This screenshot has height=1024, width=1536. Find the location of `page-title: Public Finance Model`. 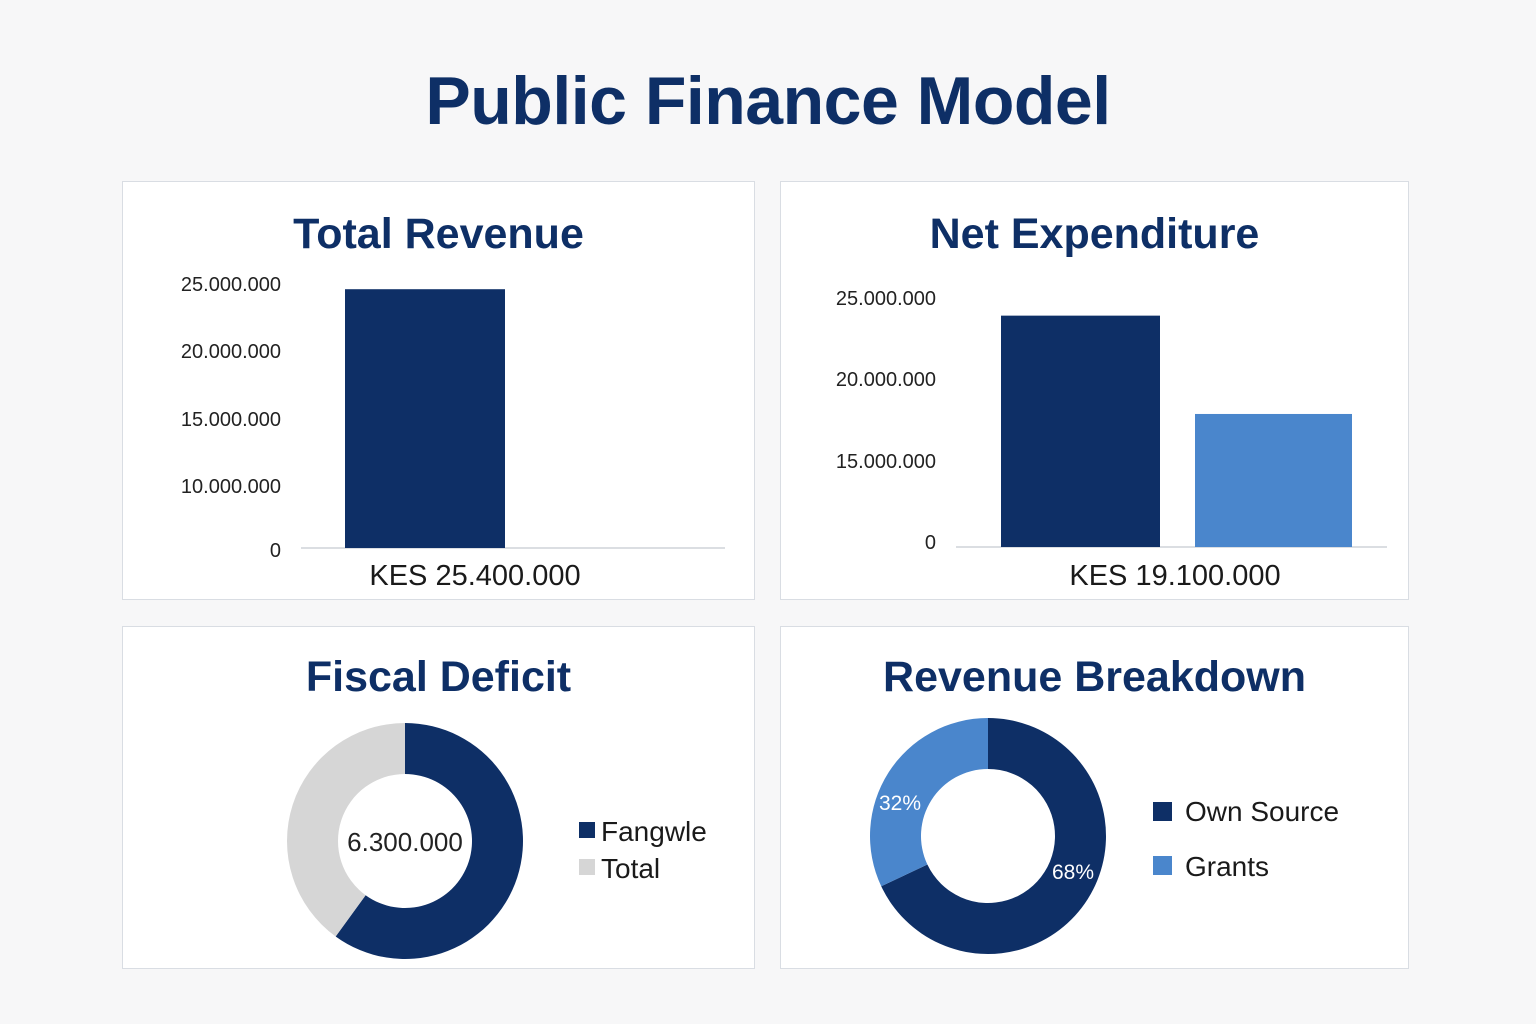

page-title: Public Finance Model is located at coordinates (768, 101).